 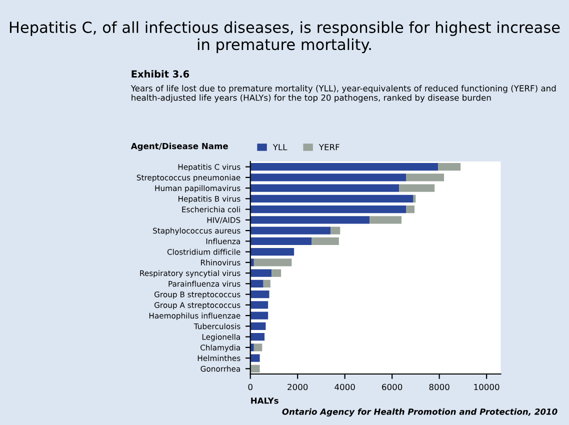 What do you see at coordinates (420, 412) in the screenshot?
I see `text: Ontario Agency for Health Promotion and Protection, 2010` at bounding box center [420, 412].